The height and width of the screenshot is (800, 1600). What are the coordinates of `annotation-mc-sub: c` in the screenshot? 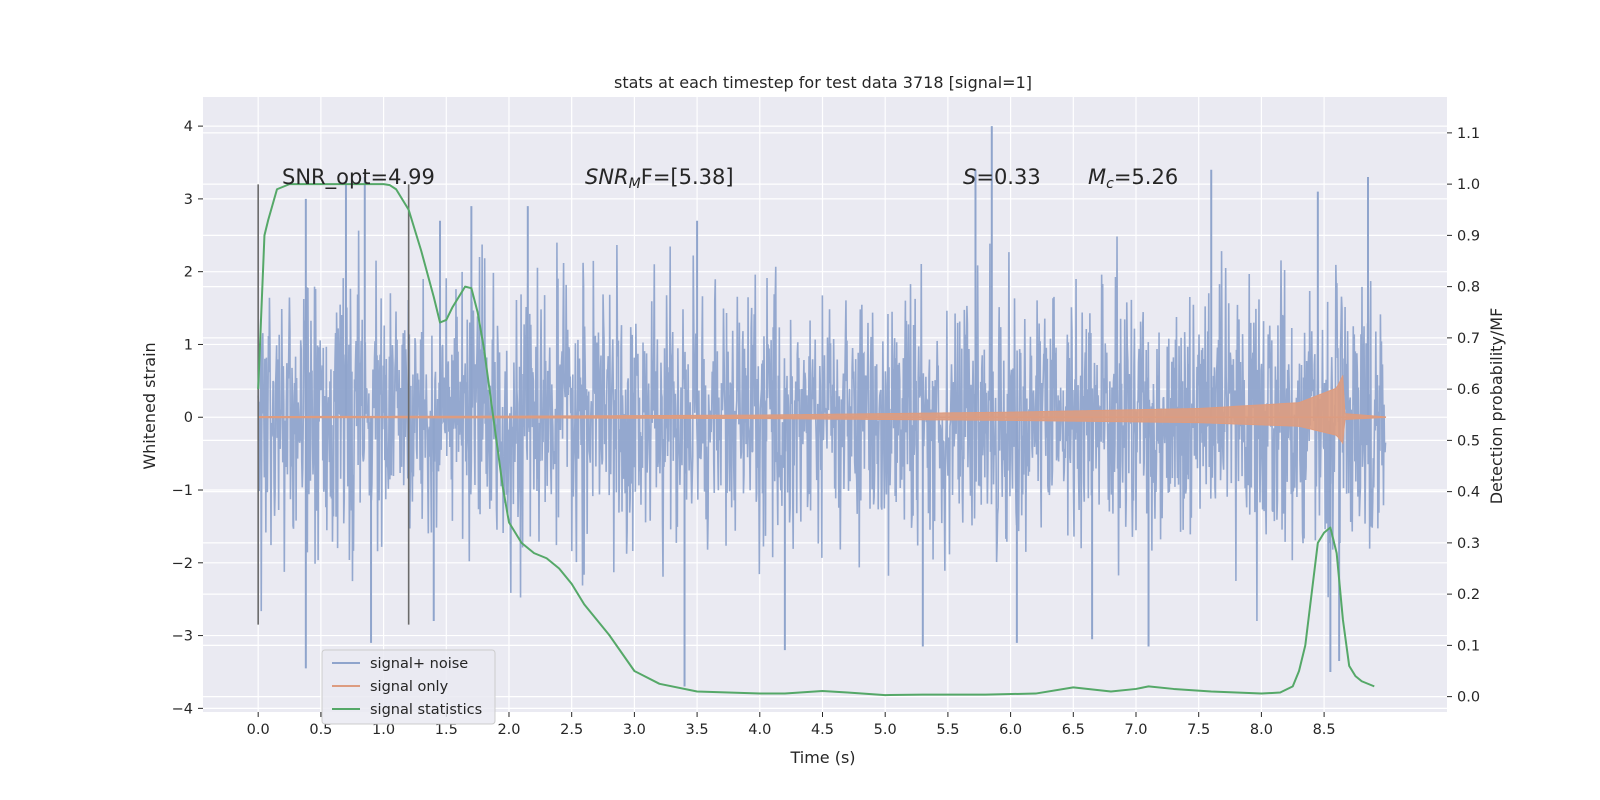 It's located at (1110, 184).